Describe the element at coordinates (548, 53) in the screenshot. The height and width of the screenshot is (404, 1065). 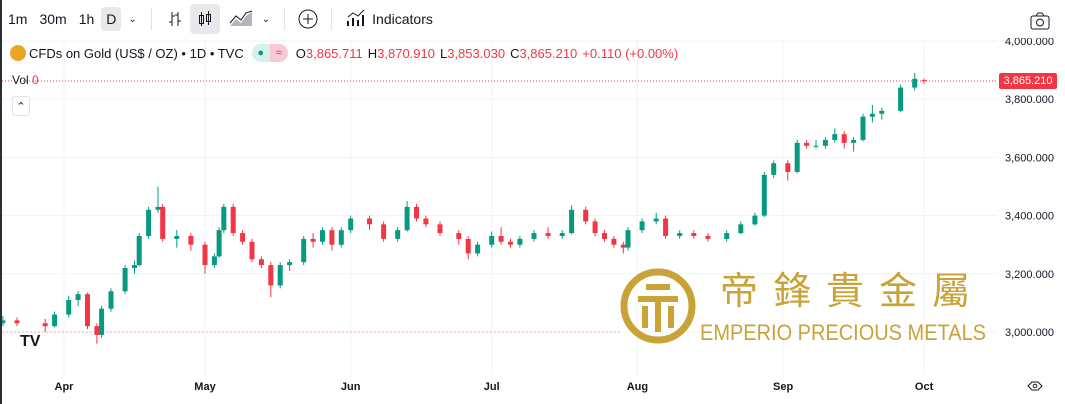
I see `close-value: 3,865.210` at that location.